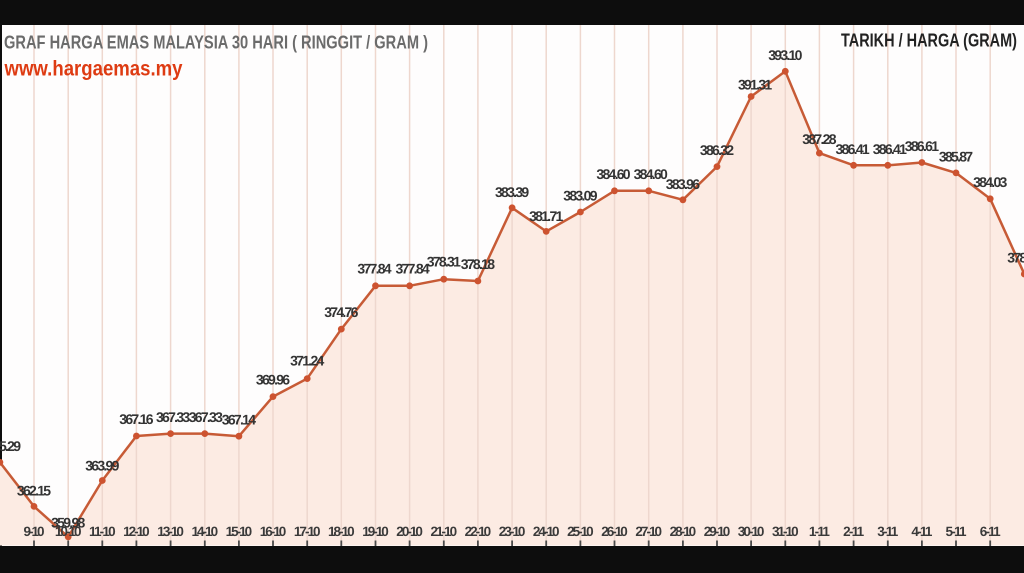  What do you see at coordinates (307, 361) in the screenshot?
I see `svg-text: 371.24` at bounding box center [307, 361].